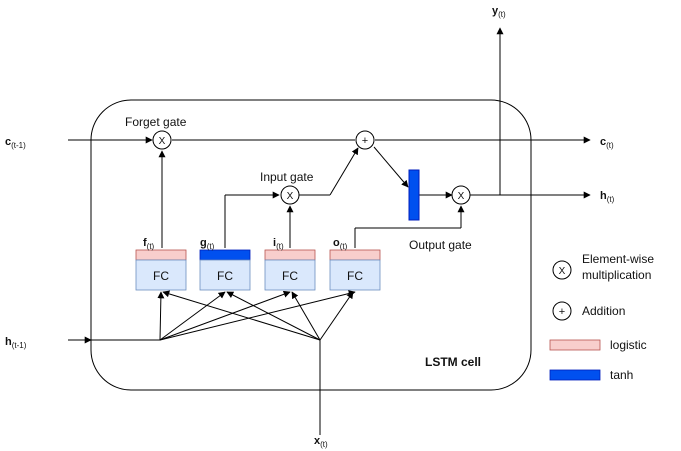 This screenshot has height=451, width=681. I want to click on fc-activation-g, so click(225, 255).